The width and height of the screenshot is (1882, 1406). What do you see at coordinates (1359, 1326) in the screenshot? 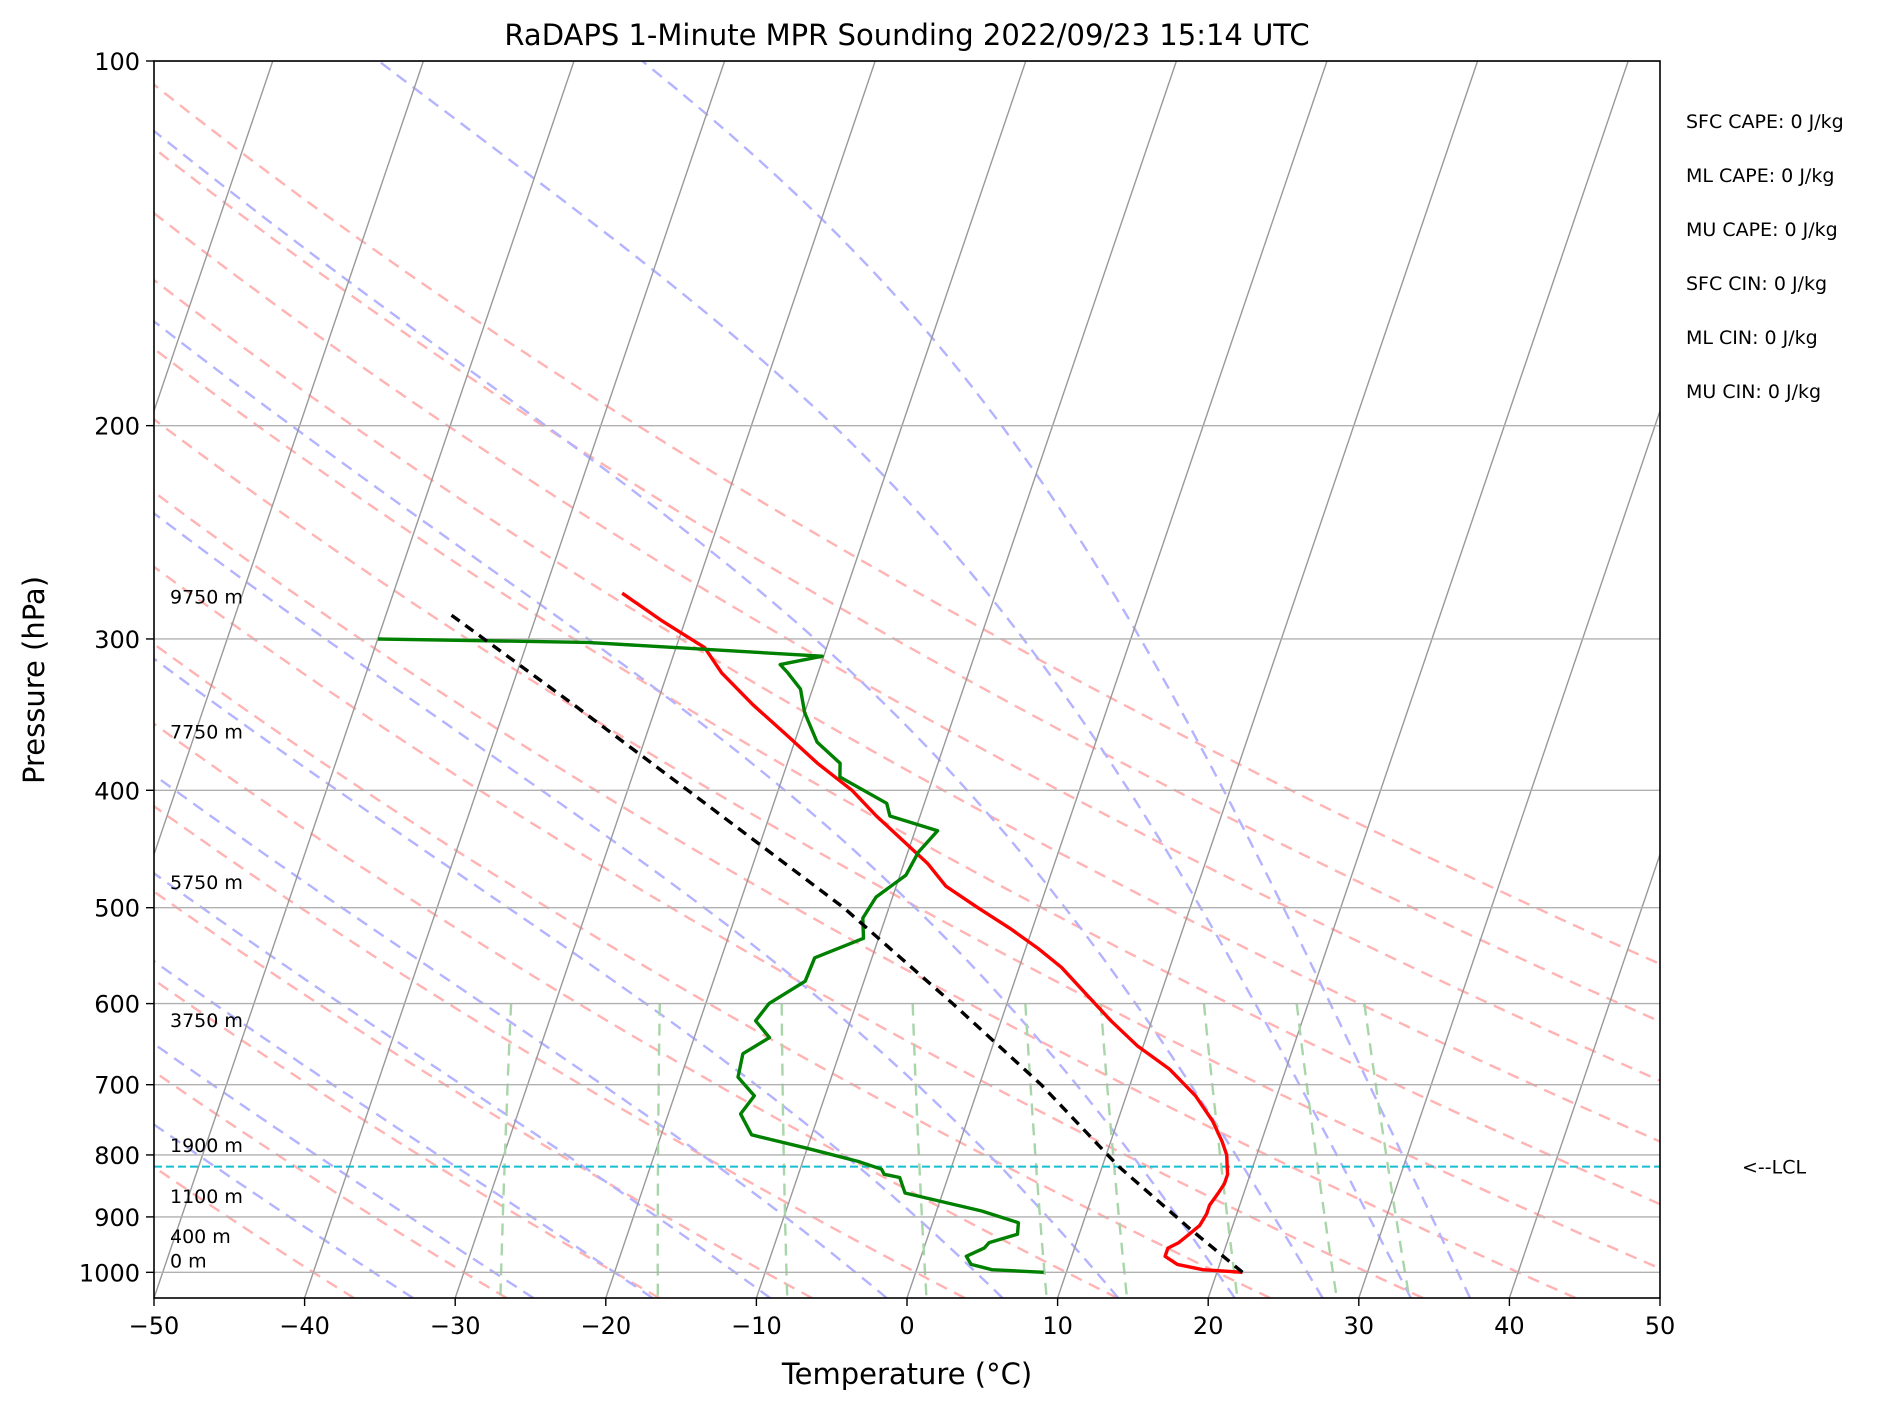
I see `x-tick-label: 30` at bounding box center [1359, 1326].